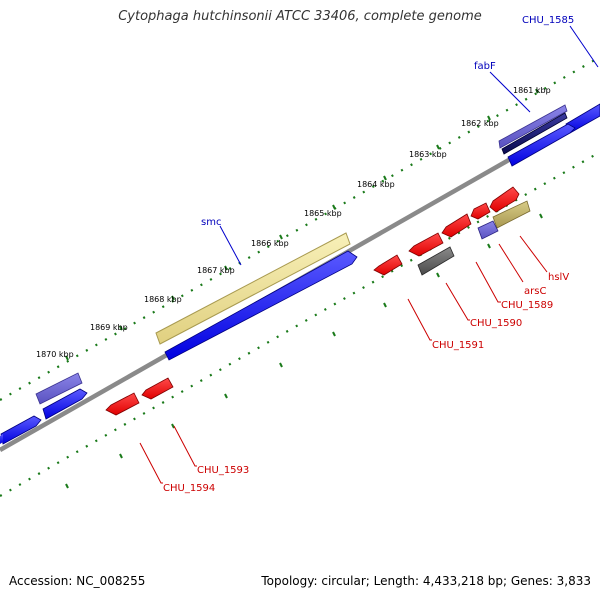 The image size is (600, 600). I want to click on gene-label-fabF: fabF, so click(485, 66).